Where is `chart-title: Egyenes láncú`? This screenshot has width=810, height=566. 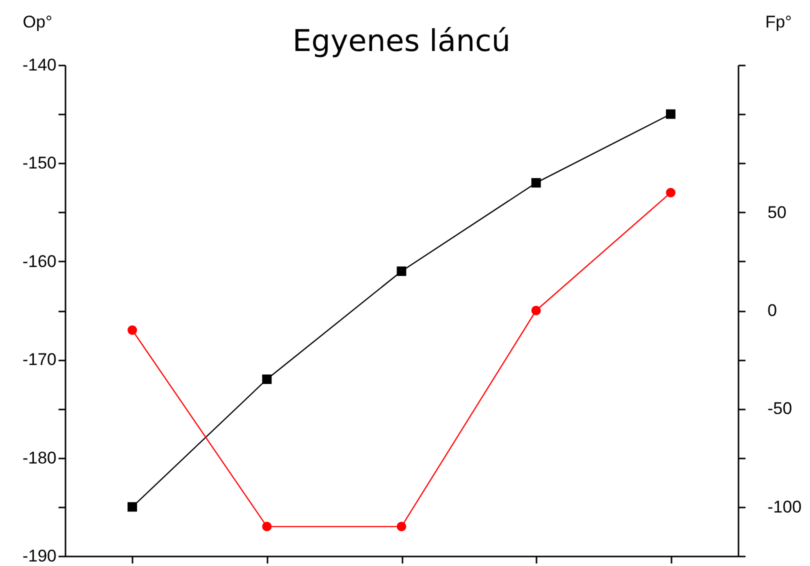
chart-title: Egyenes láncú is located at coordinates (401, 41).